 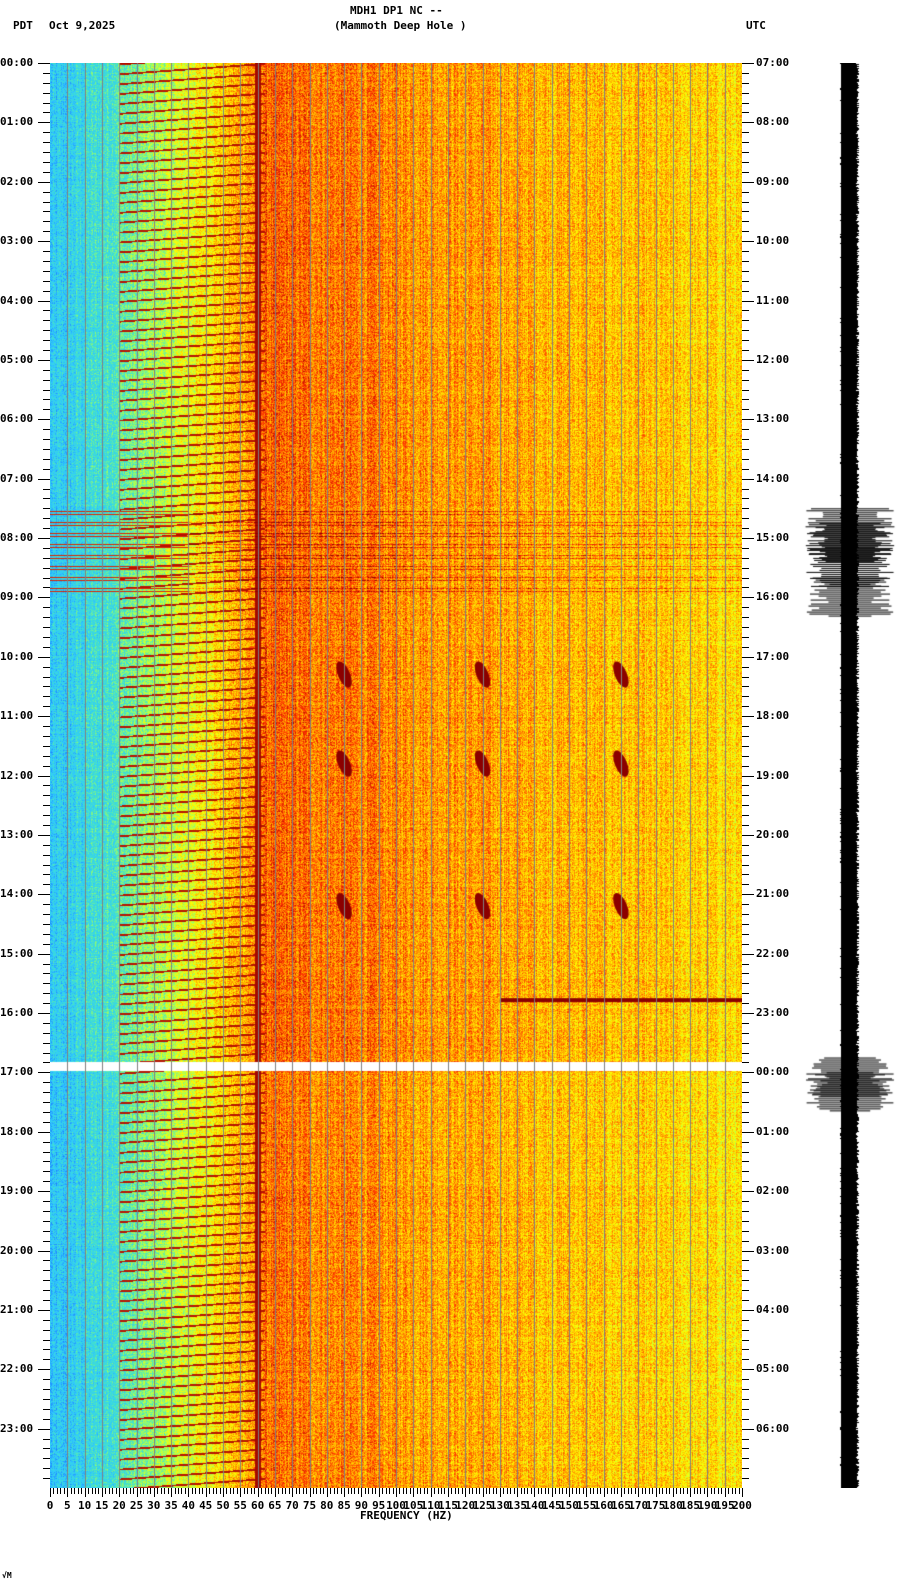 I want to click on pdt-time-label: 19:00, so click(x=17, y=1191).